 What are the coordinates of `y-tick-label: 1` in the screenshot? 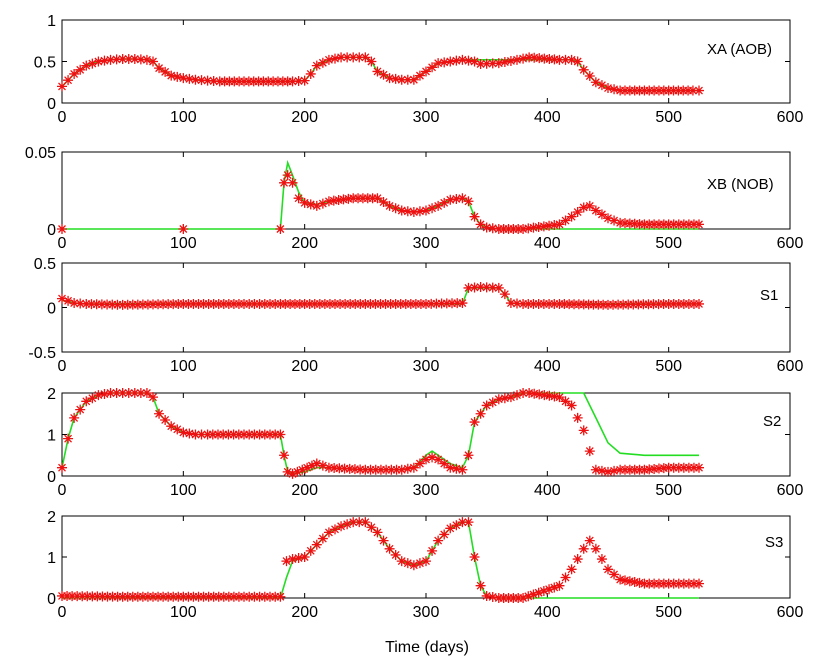 It's located at (51, 21).